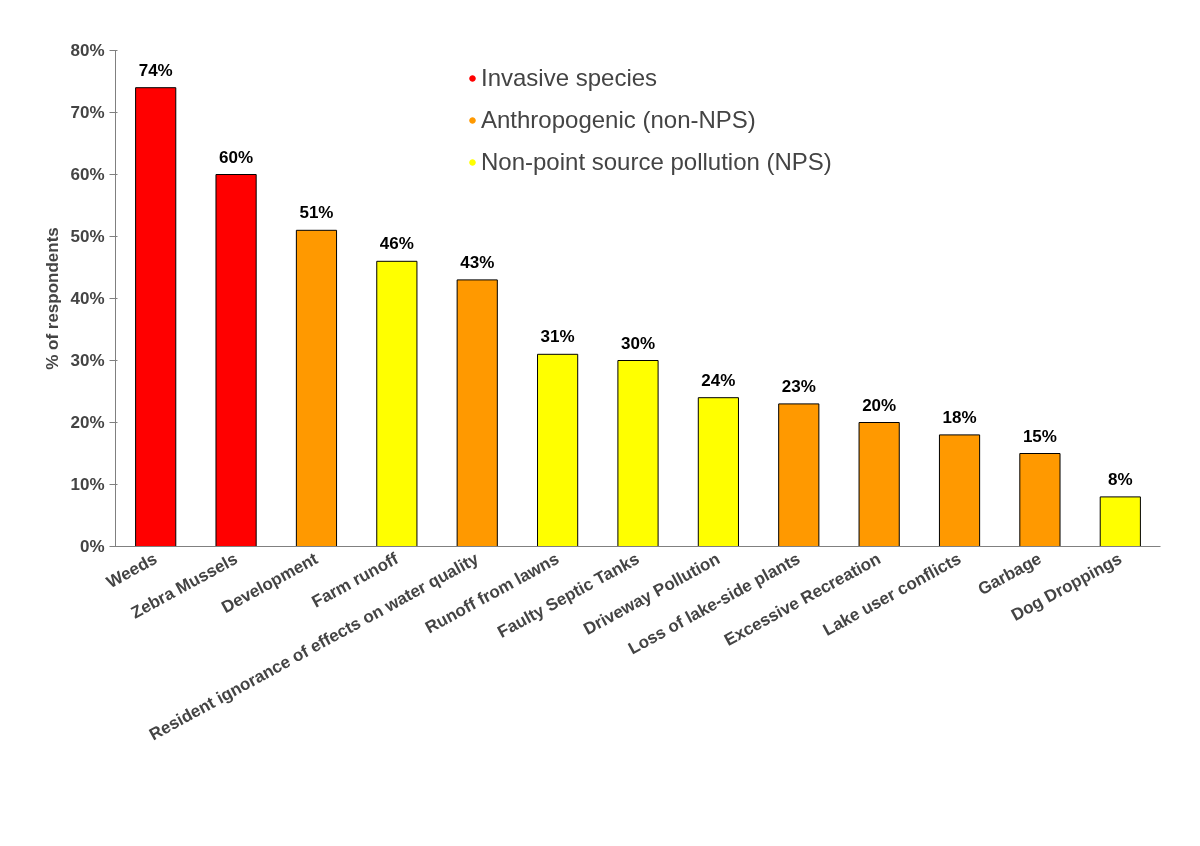 This screenshot has height=846, width=1200. I want to click on data-label: 23%, so click(798, 386).